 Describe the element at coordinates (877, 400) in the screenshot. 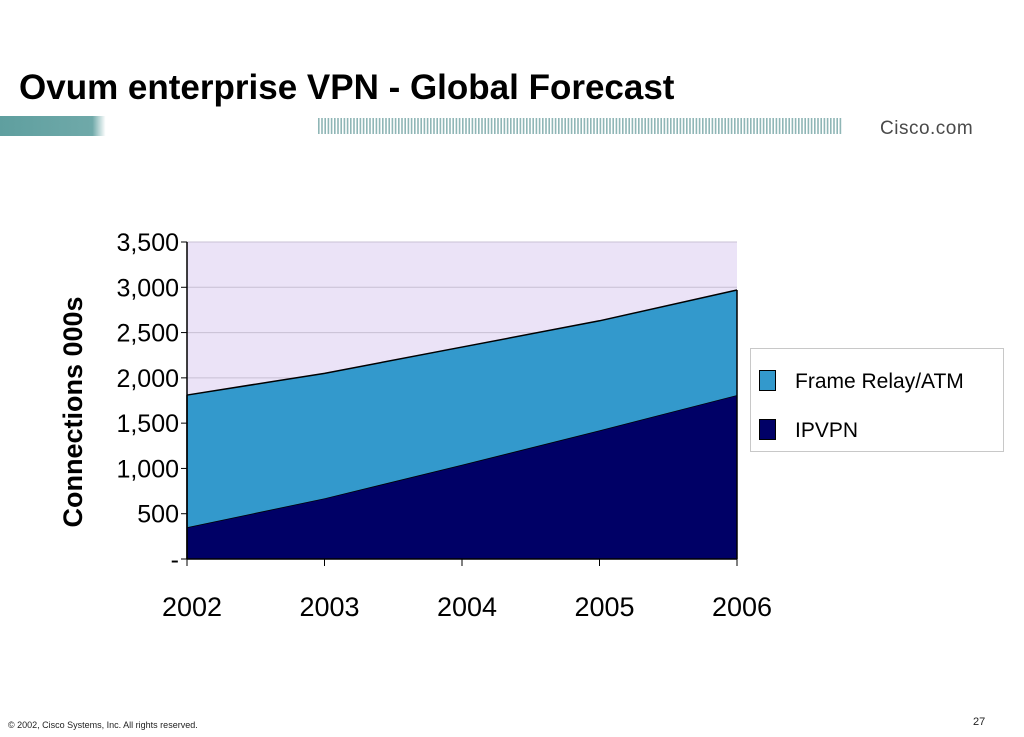

I see `chart-legend: Frame Relay/ATM IPVPN` at that location.